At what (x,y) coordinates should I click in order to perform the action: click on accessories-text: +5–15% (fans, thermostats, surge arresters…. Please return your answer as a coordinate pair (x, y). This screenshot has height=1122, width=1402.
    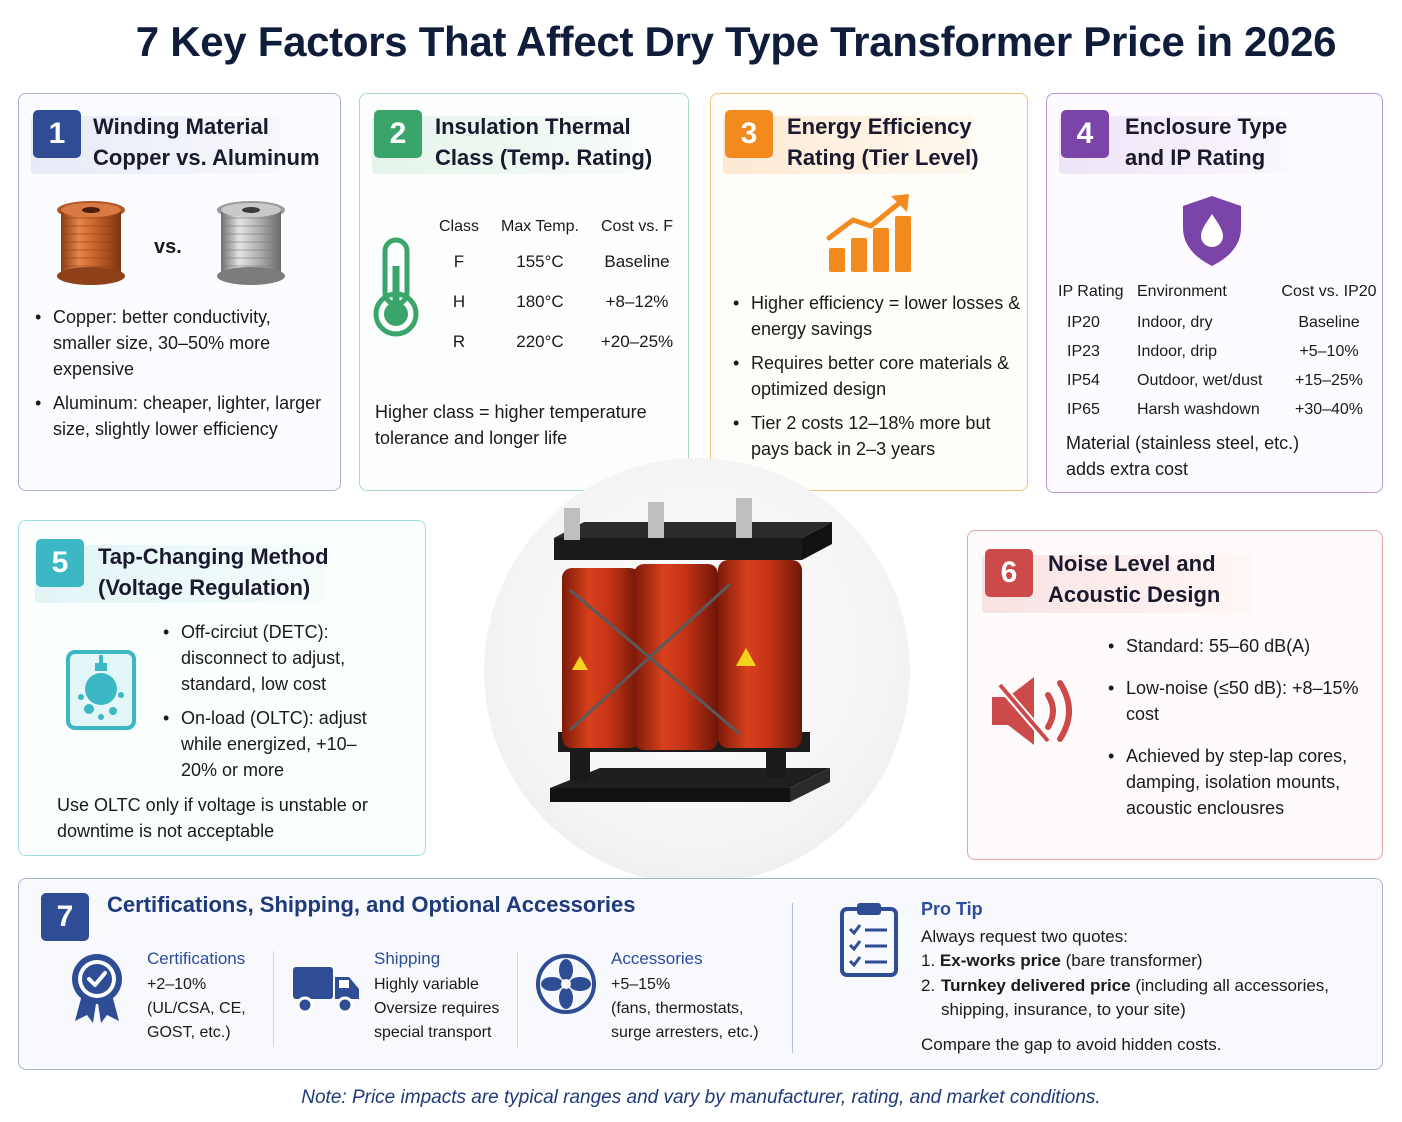
    Looking at the image, I should click on (685, 1008).